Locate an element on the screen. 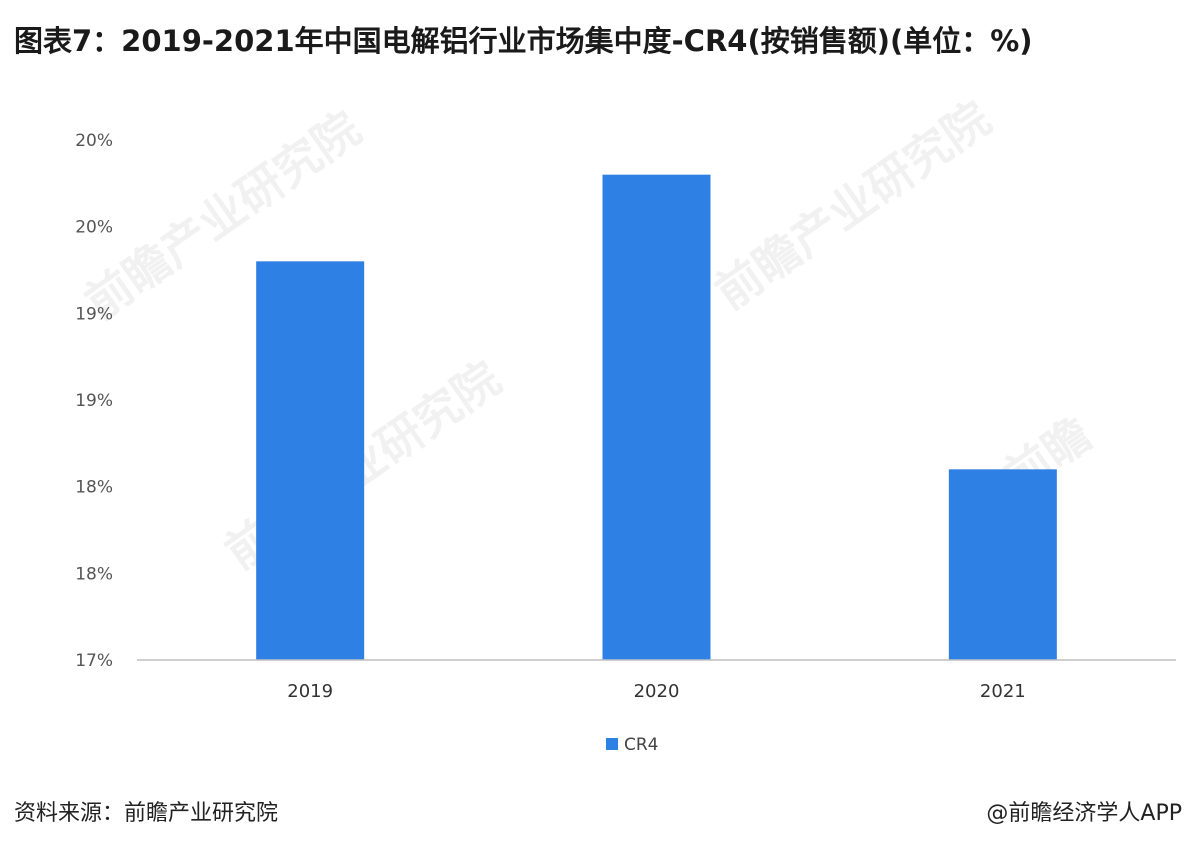 This screenshot has height=852, width=1186. y-tick-label: 17% is located at coordinates (94, 661).